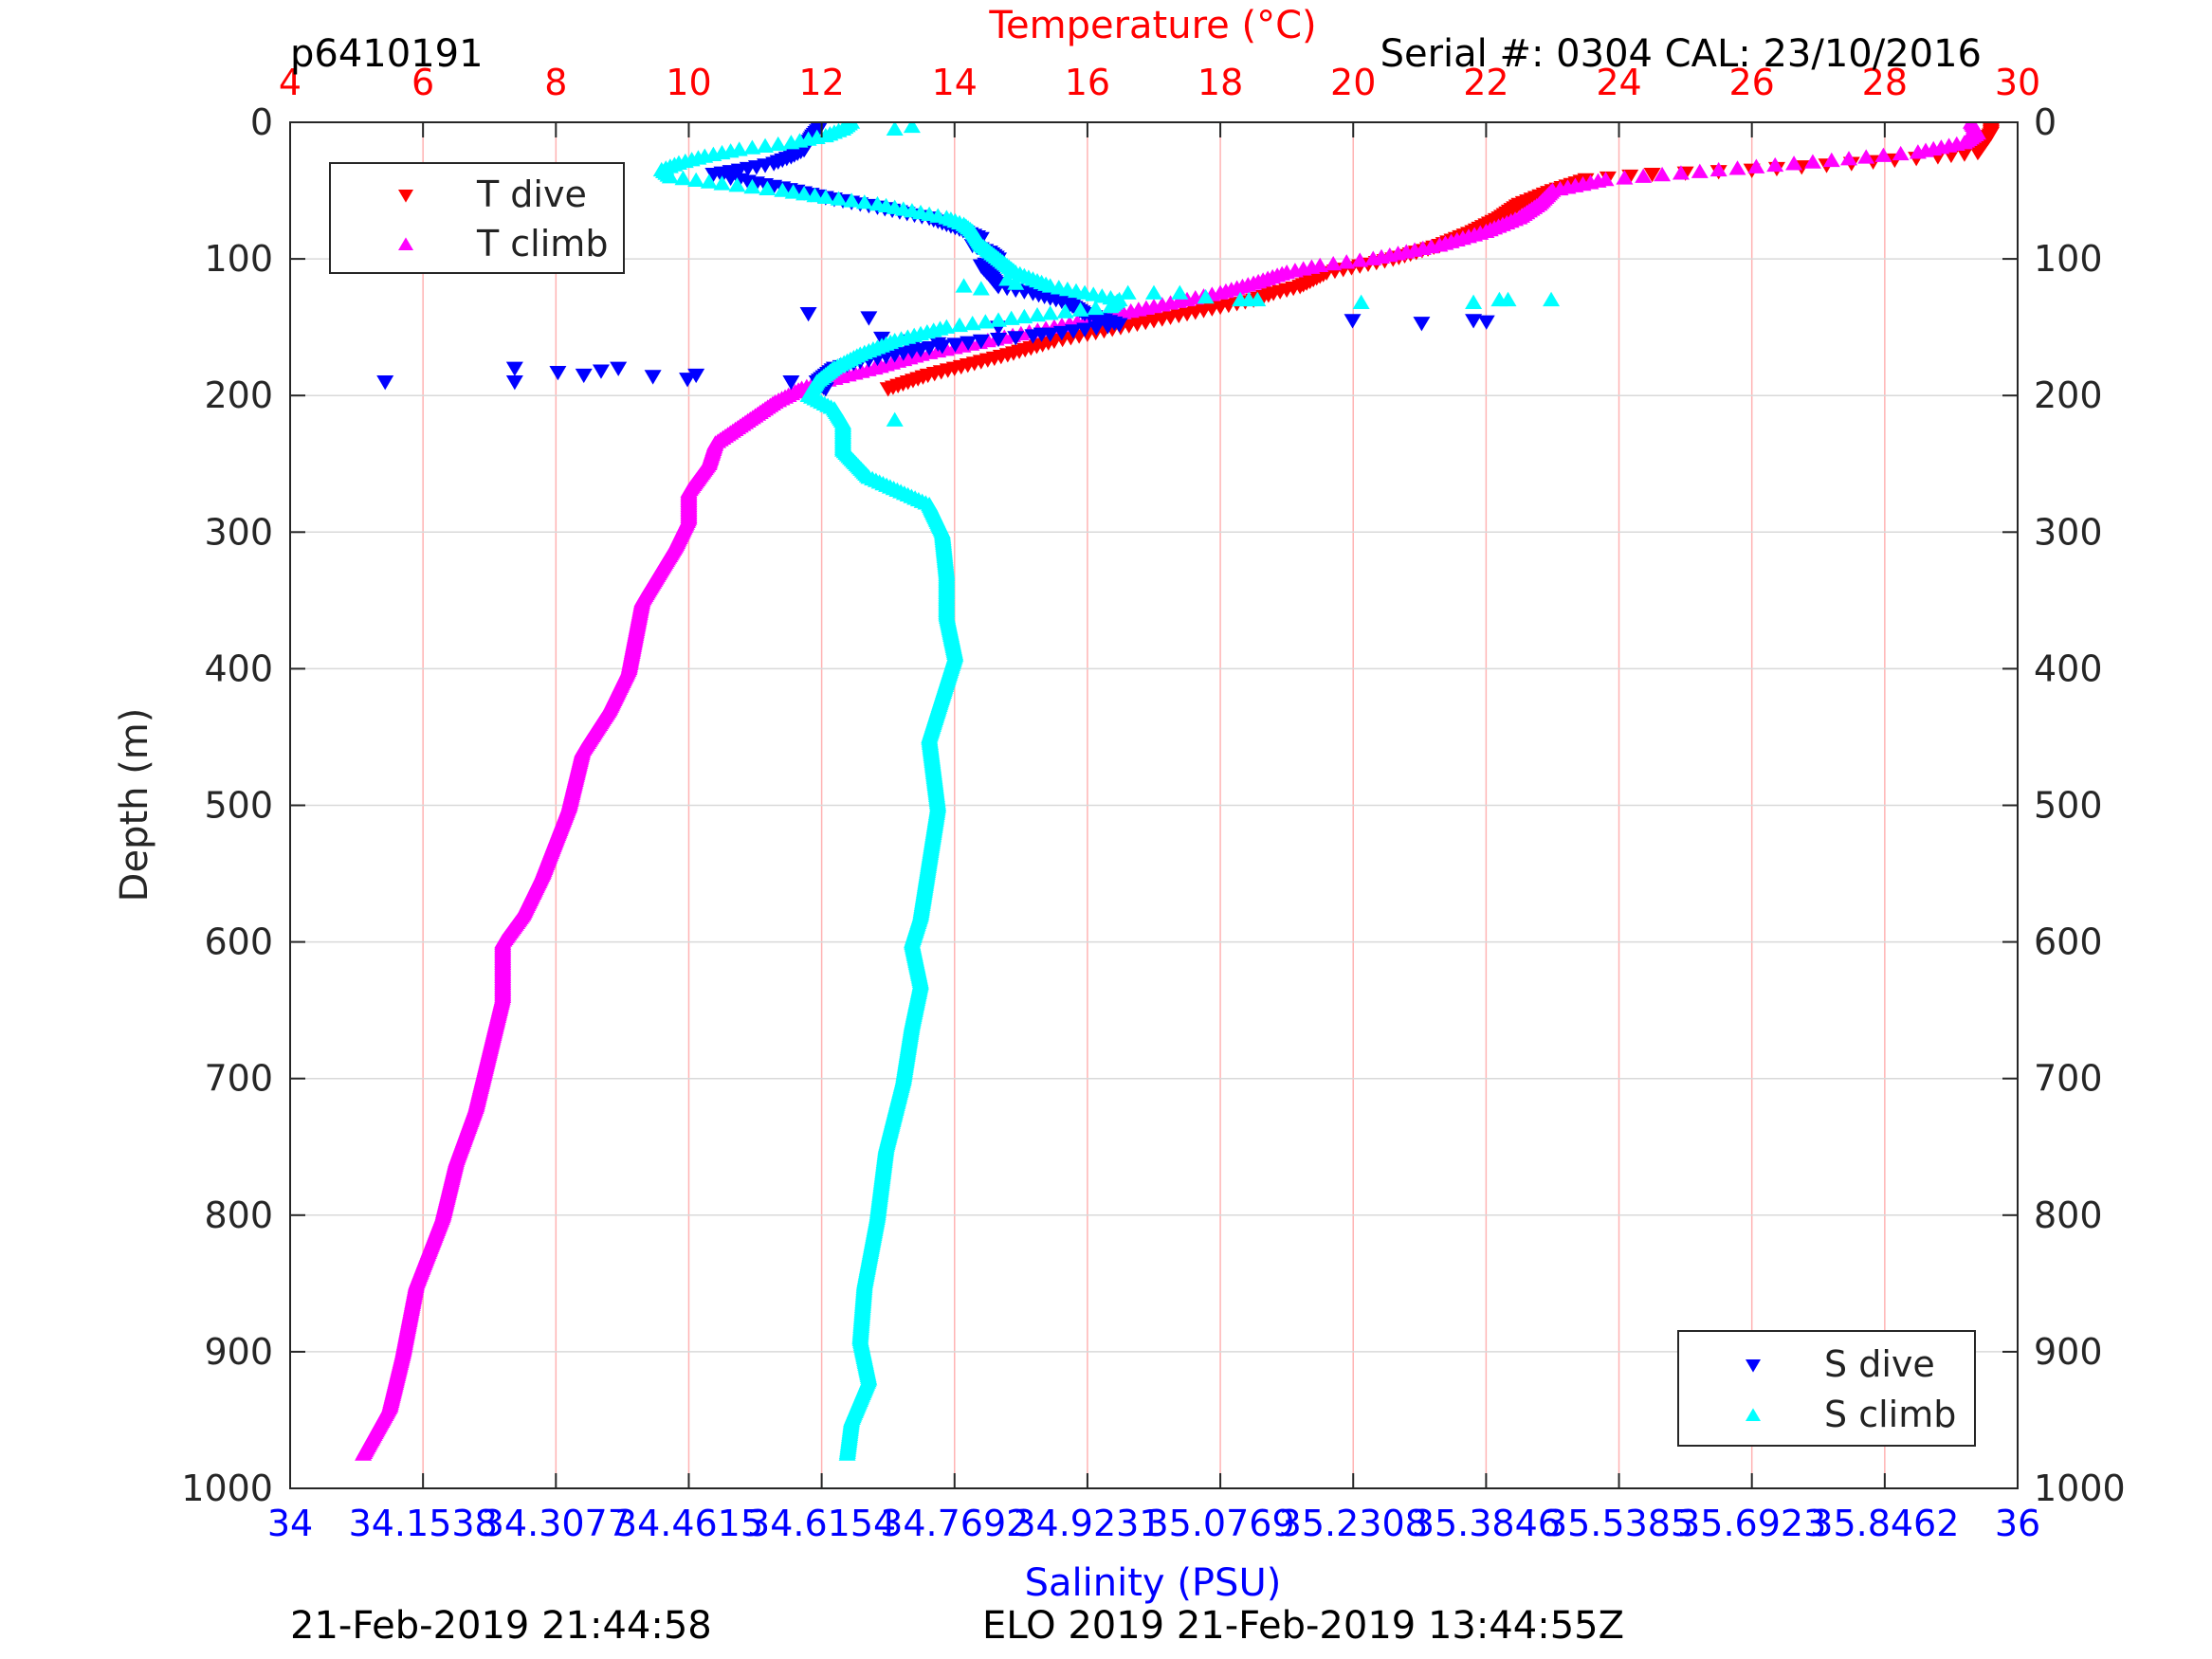 This screenshot has width=2212, height=1659. What do you see at coordinates (1303, 1626) in the screenshot?
I see `footer-mission: ELO 2019 21-Feb-2019 13:44:55Z` at bounding box center [1303, 1626].